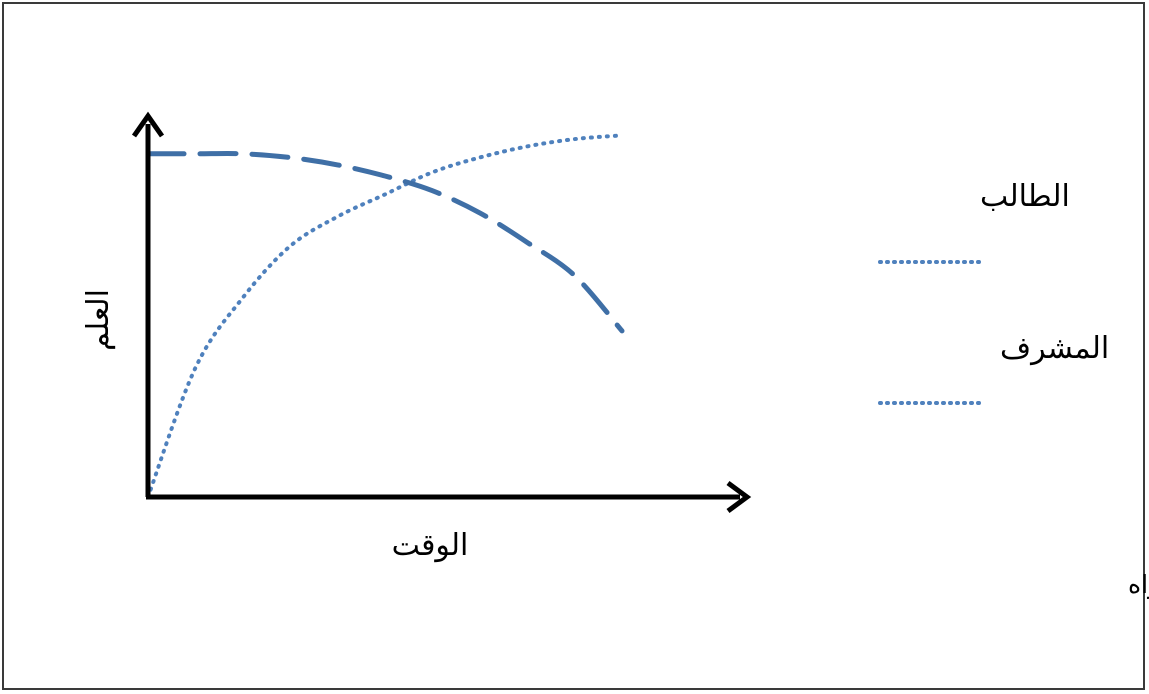 This screenshot has height=694, width=1149. What do you see at coordinates (1054, 348) in the screenshot?
I see `legend-label-supervisor: المشرف` at bounding box center [1054, 348].